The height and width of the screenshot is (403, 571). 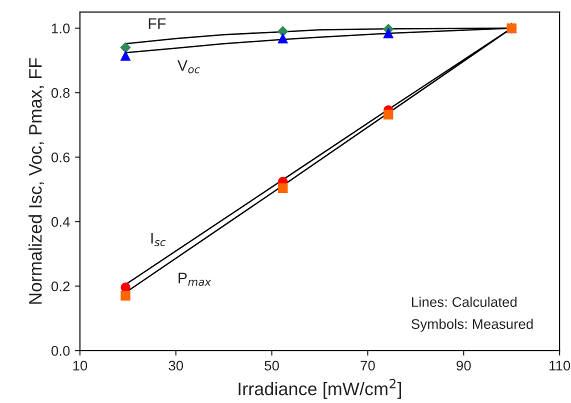 I want to click on annotation: Lines: Calculated, so click(x=464, y=301).